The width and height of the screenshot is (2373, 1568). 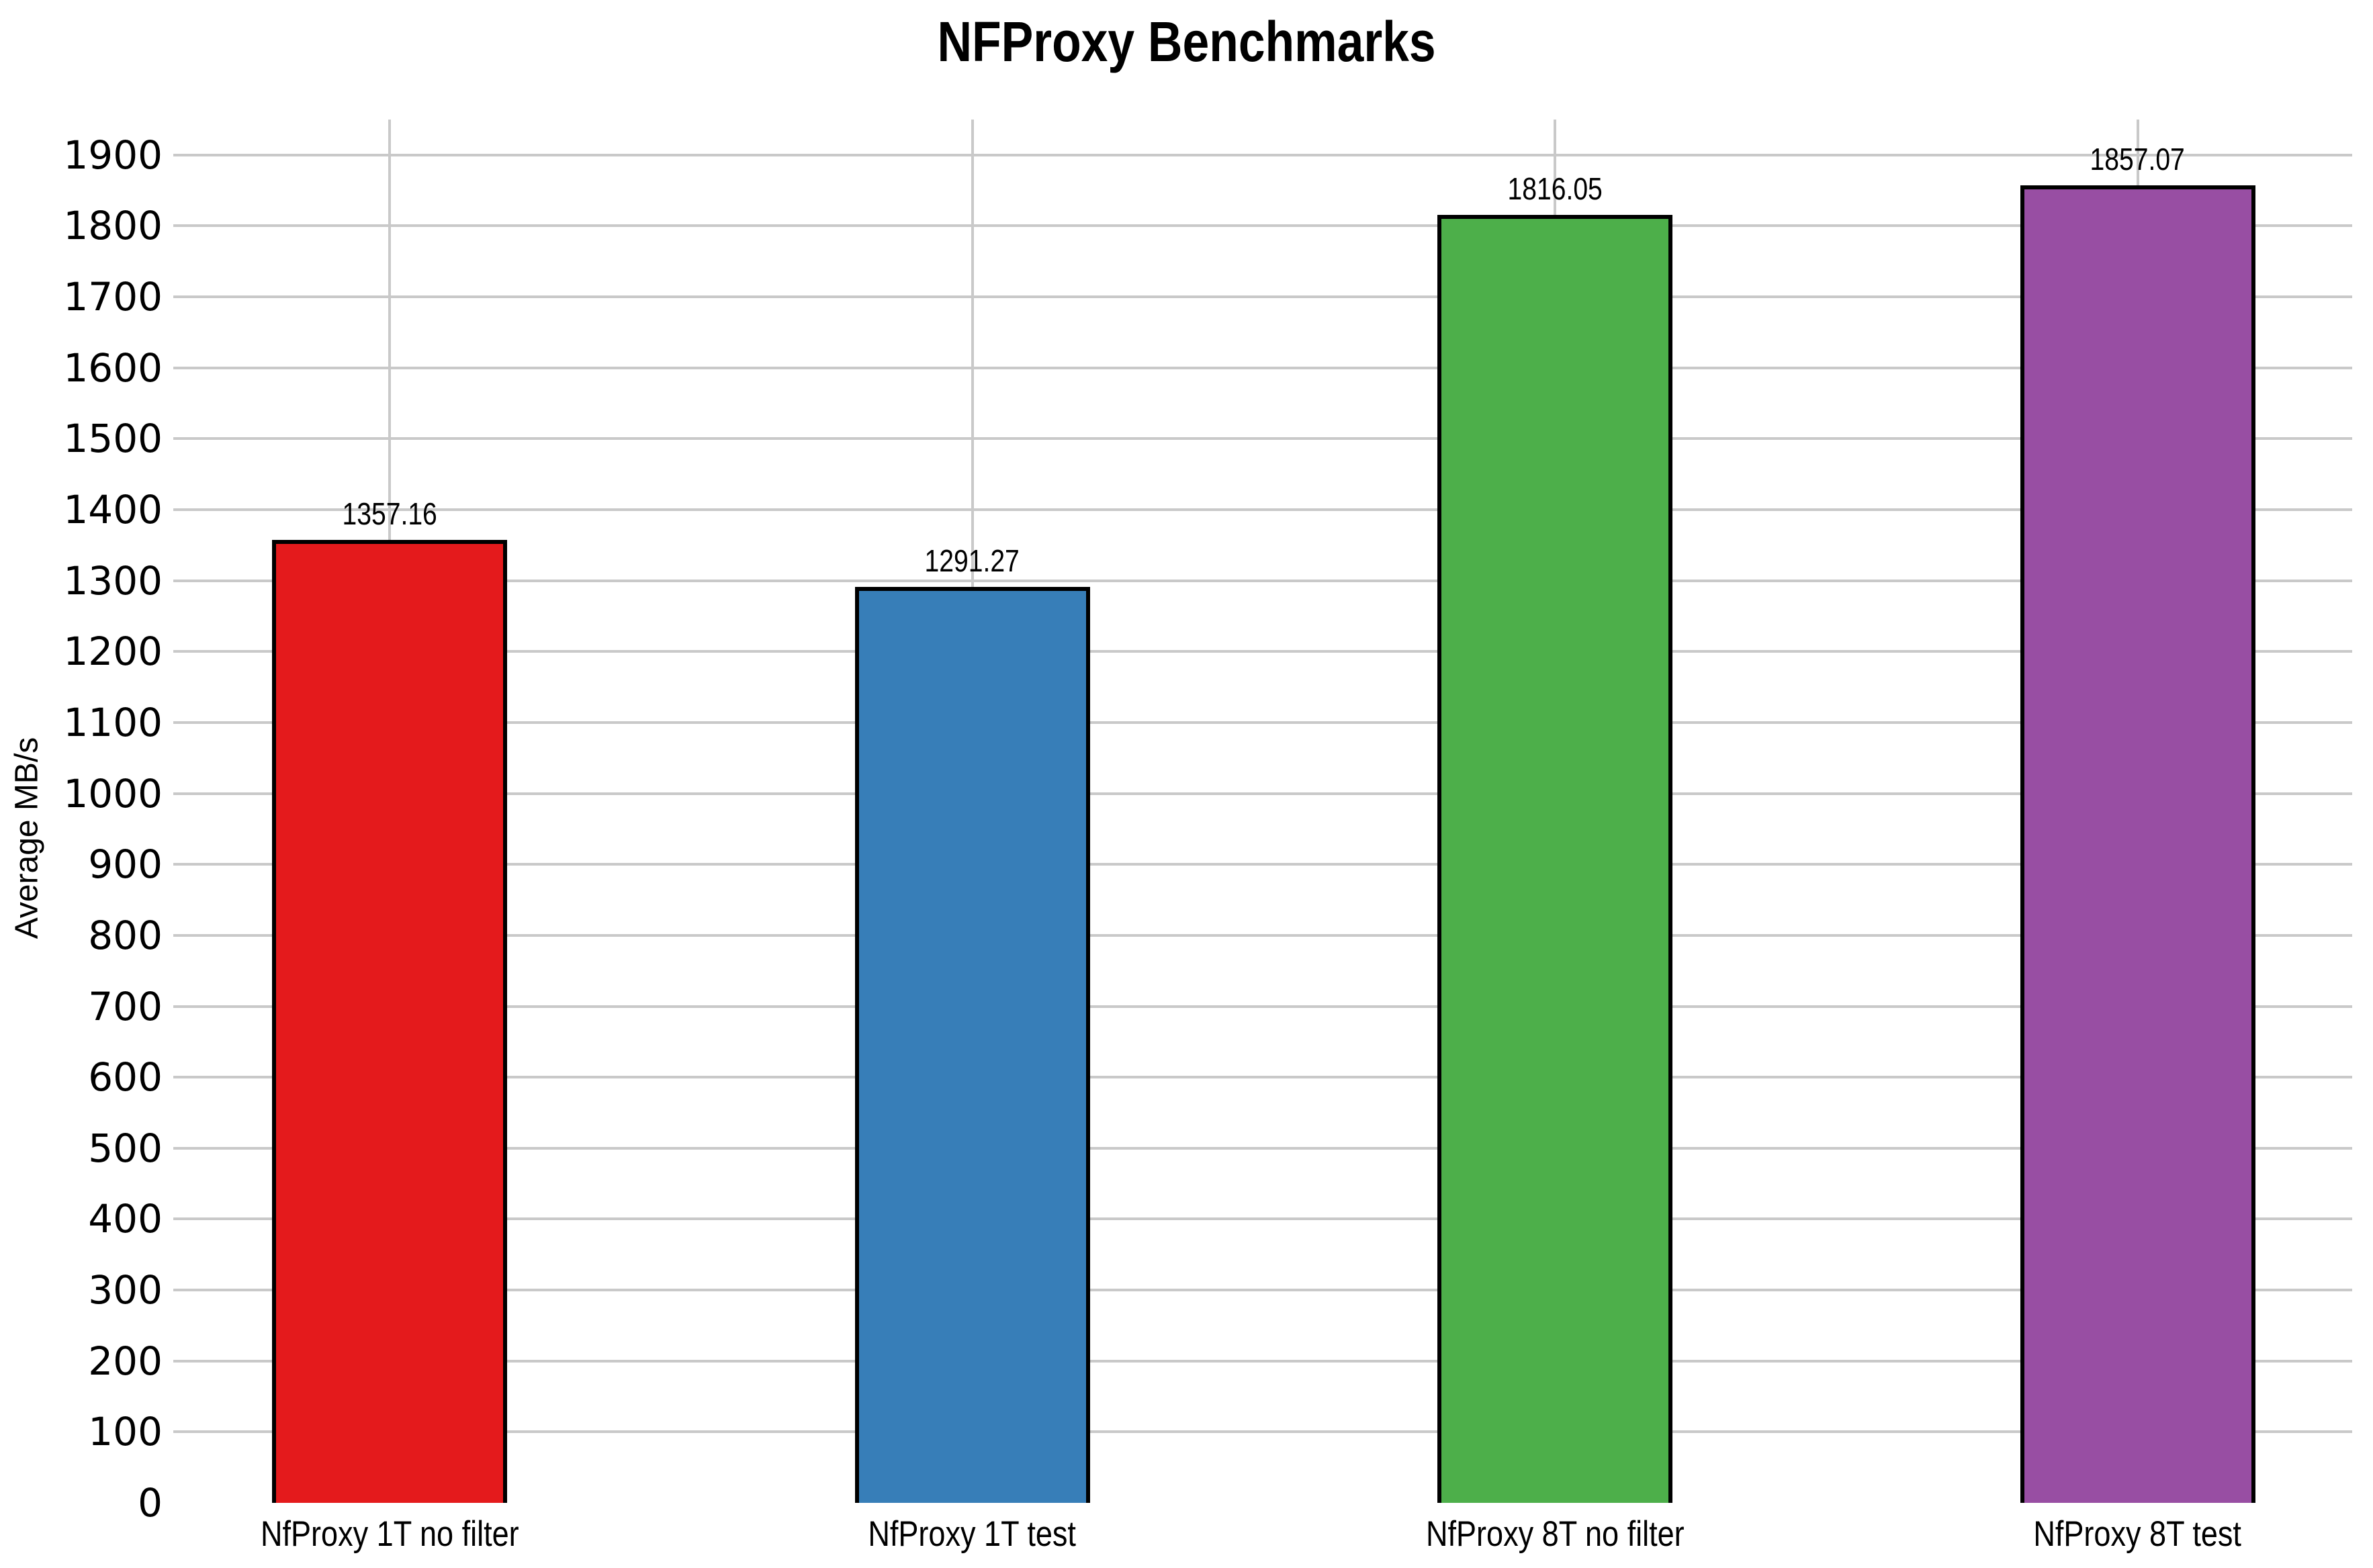 I want to click on x-tick-label: NfProxy 8T no filter, so click(x=1555, y=1534).